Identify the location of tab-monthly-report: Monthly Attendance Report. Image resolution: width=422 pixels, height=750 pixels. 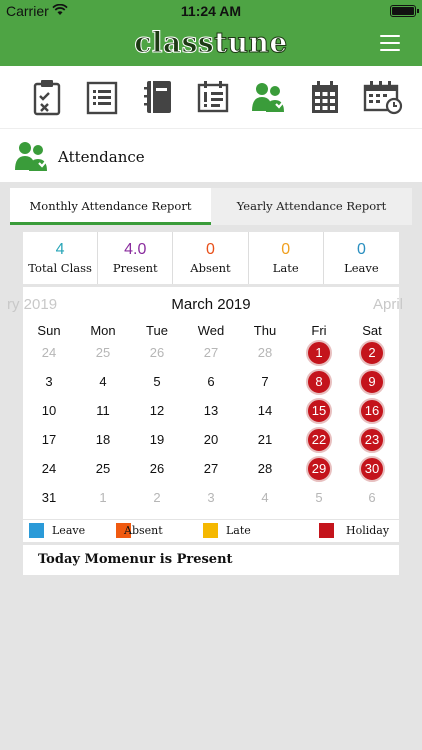
(110, 206).